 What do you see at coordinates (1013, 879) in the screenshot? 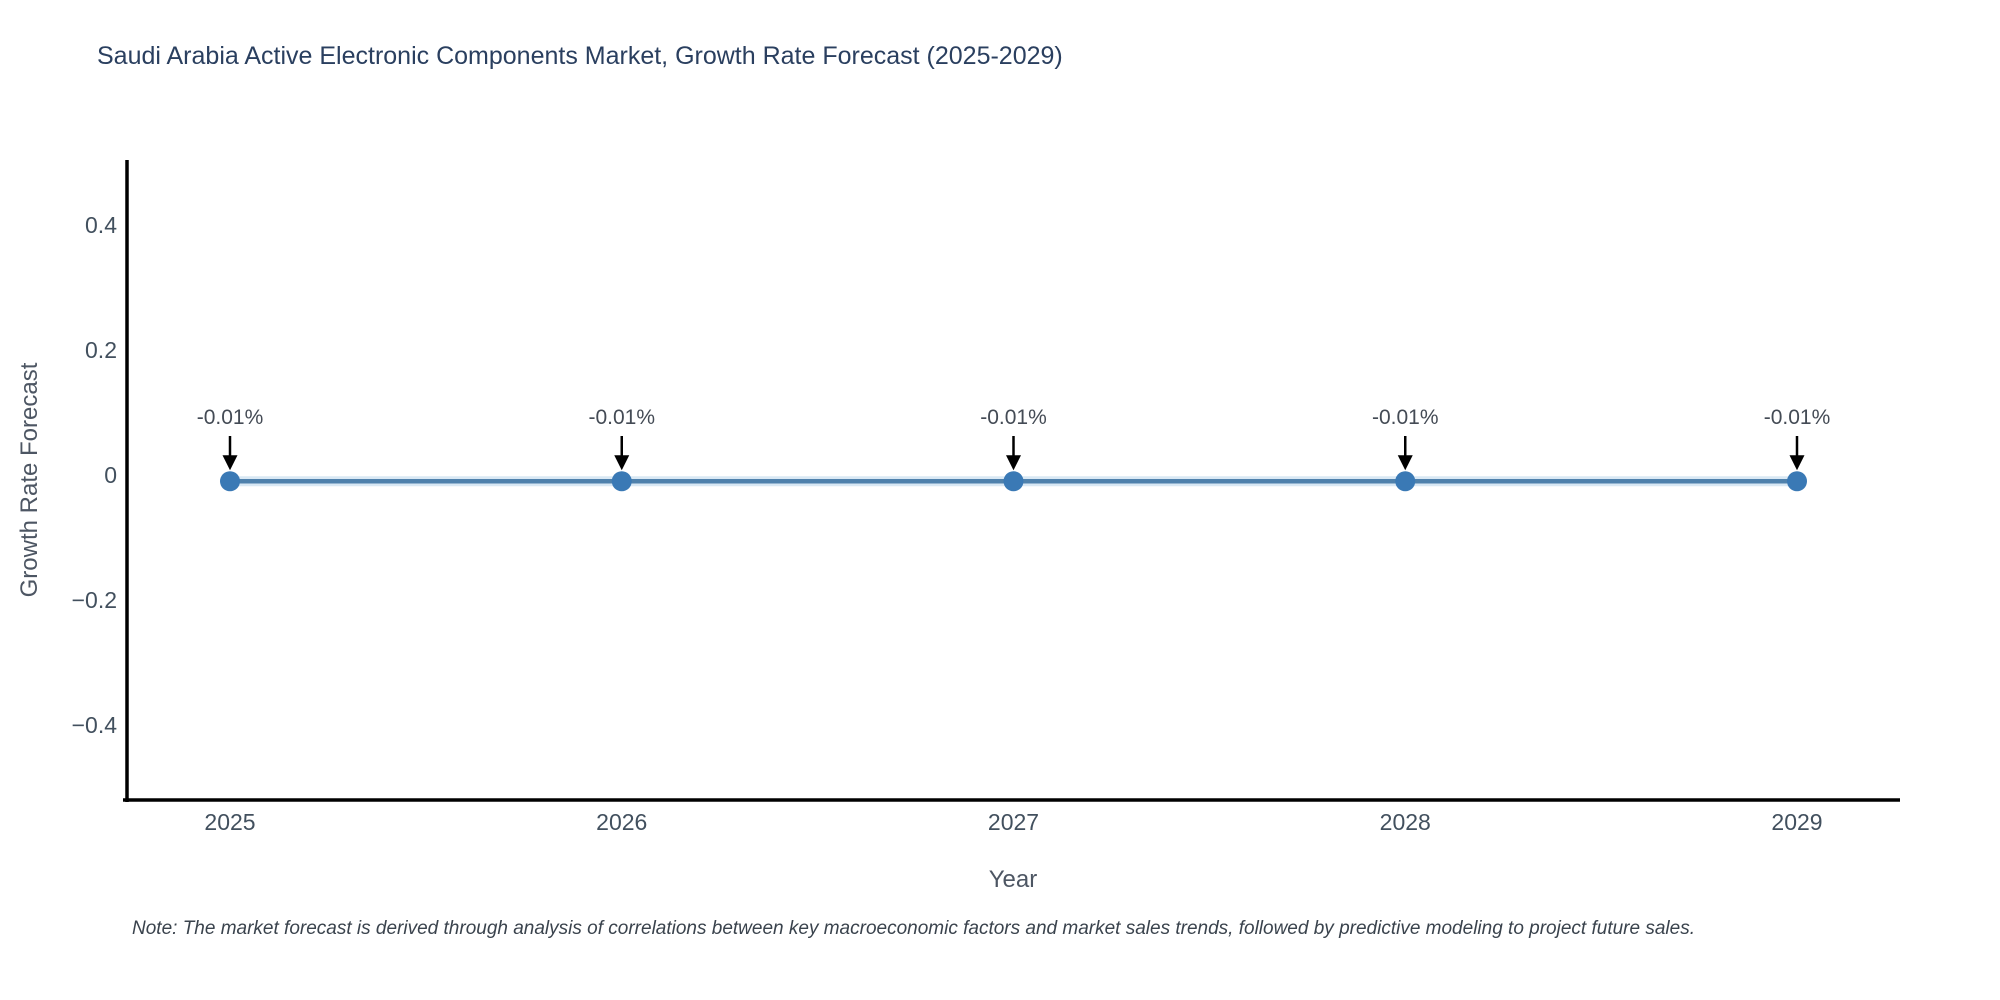
I see `x-axis-title: Year` at bounding box center [1013, 879].